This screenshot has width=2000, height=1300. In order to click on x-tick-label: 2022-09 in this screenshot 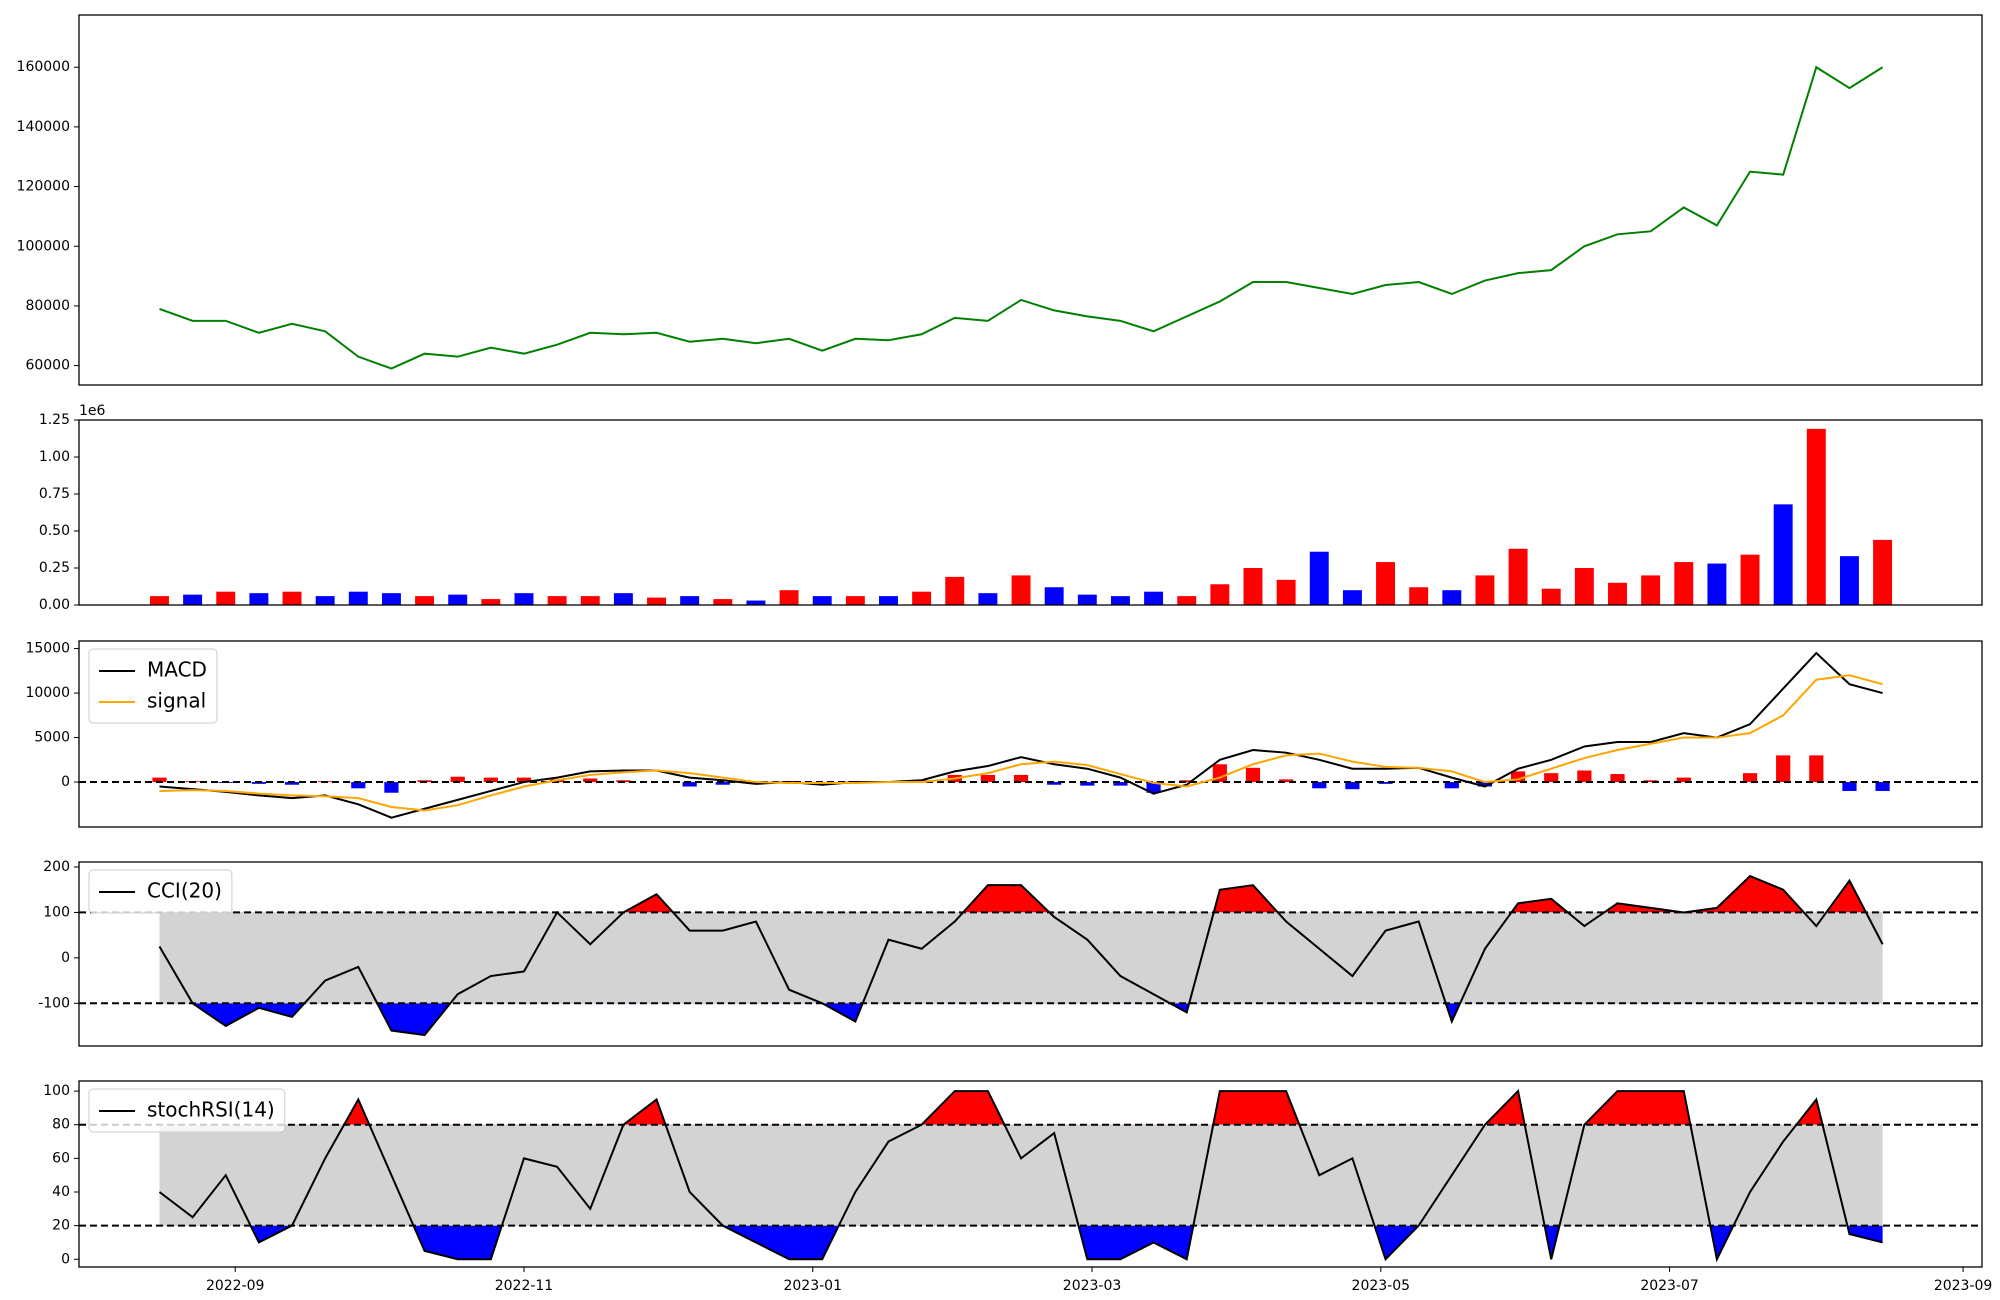, I will do `click(235, 1286)`.